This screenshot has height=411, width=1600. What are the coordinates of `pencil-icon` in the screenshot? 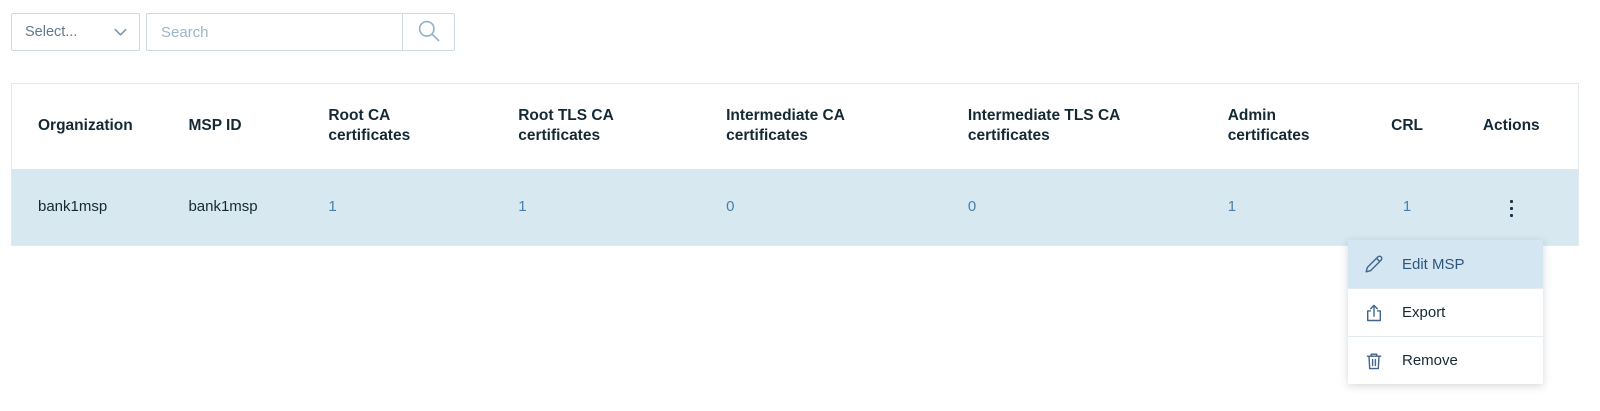 It's located at (1374, 264).